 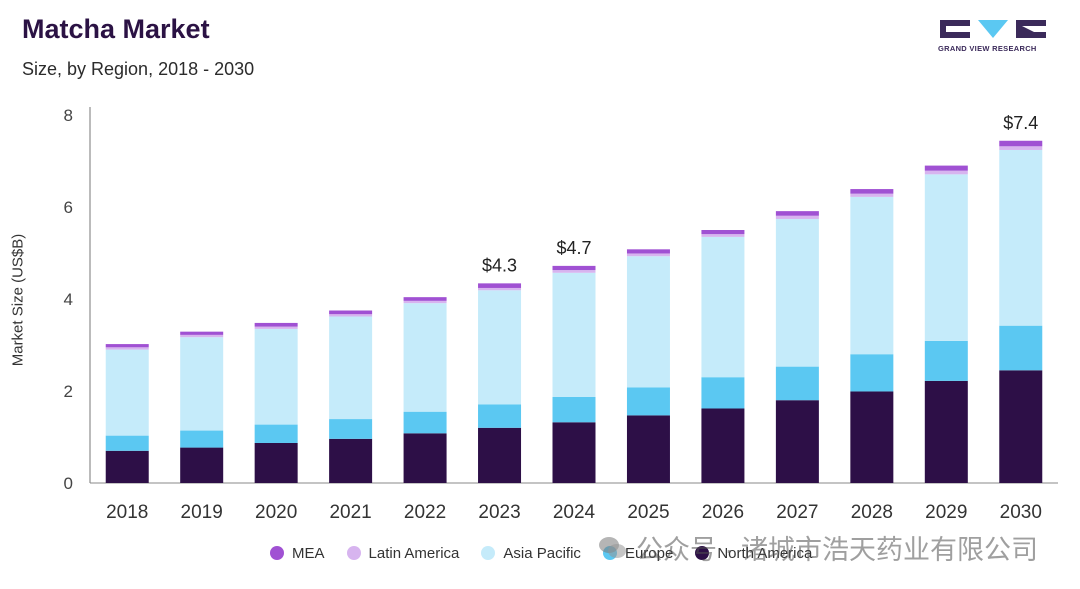 What do you see at coordinates (350, 512) in the screenshot?
I see `x-tick-label: 2021` at bounding box center [350, 512].